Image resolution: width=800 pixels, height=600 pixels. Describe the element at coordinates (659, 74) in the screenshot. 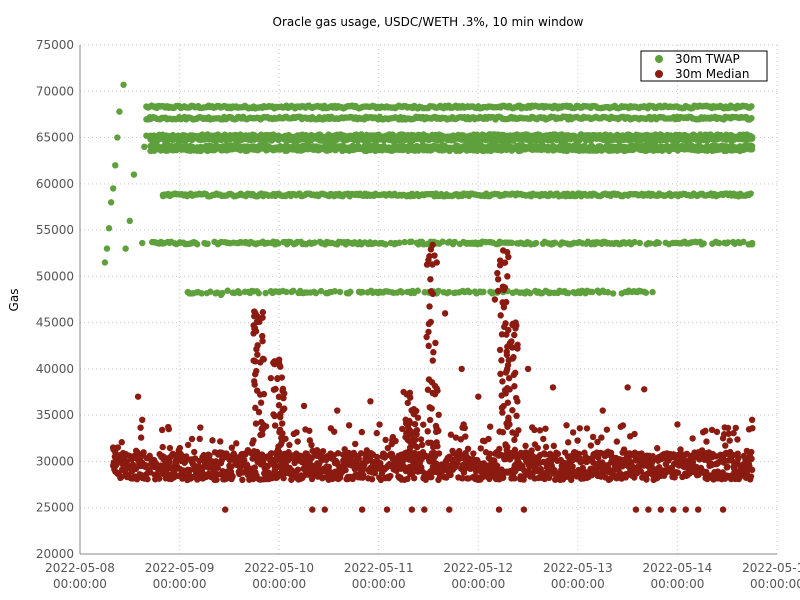

I see `legend-swatch-median` at that location.